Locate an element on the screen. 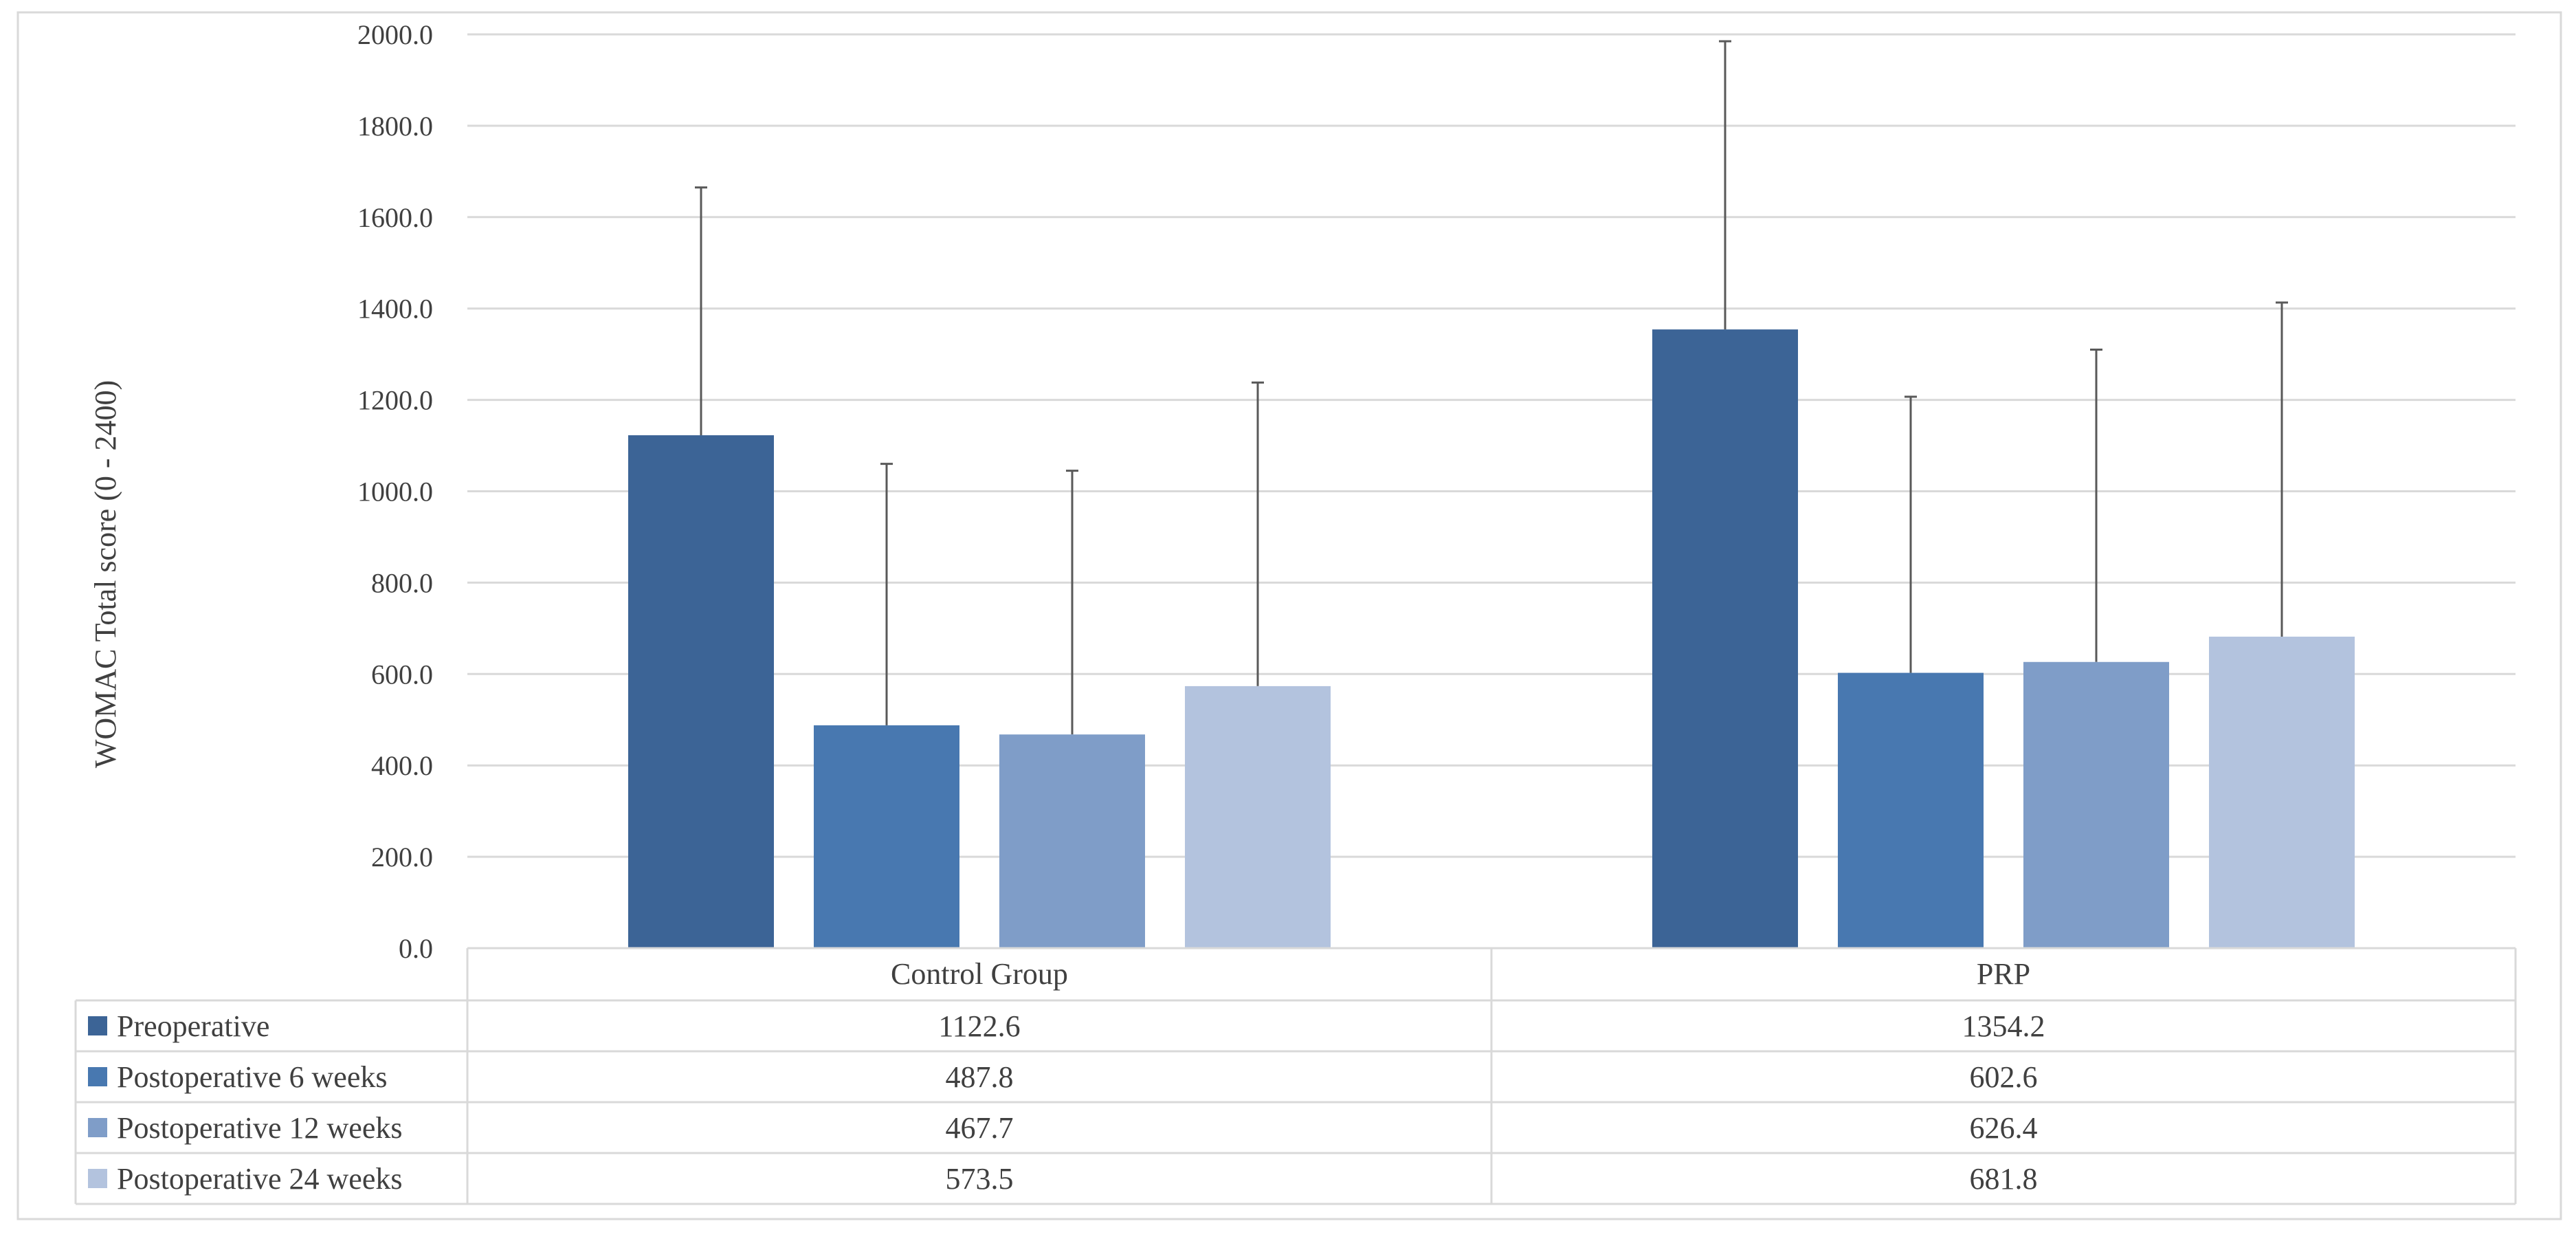 The image size is (2576, 1239). category-label: Control Group is located at coordinates (979, 974).